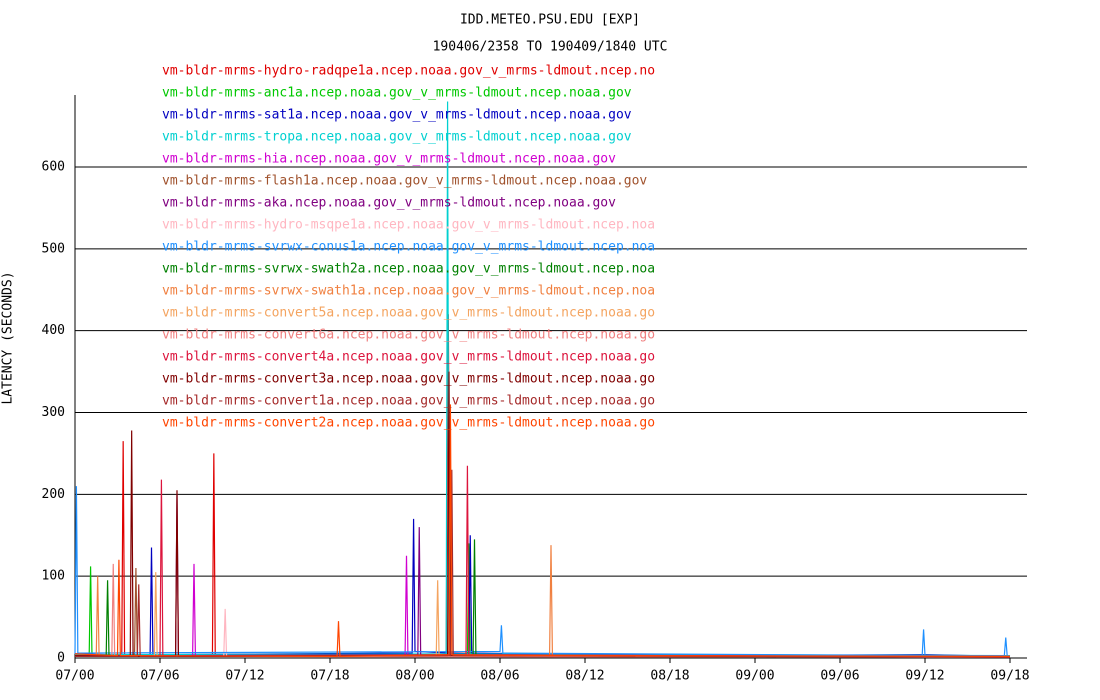 The height and width of the screenshot is (700, 1100). Describe the element at coordinates (61, 658) in the screenshot. I see `y-tick-label: 0` at that location.